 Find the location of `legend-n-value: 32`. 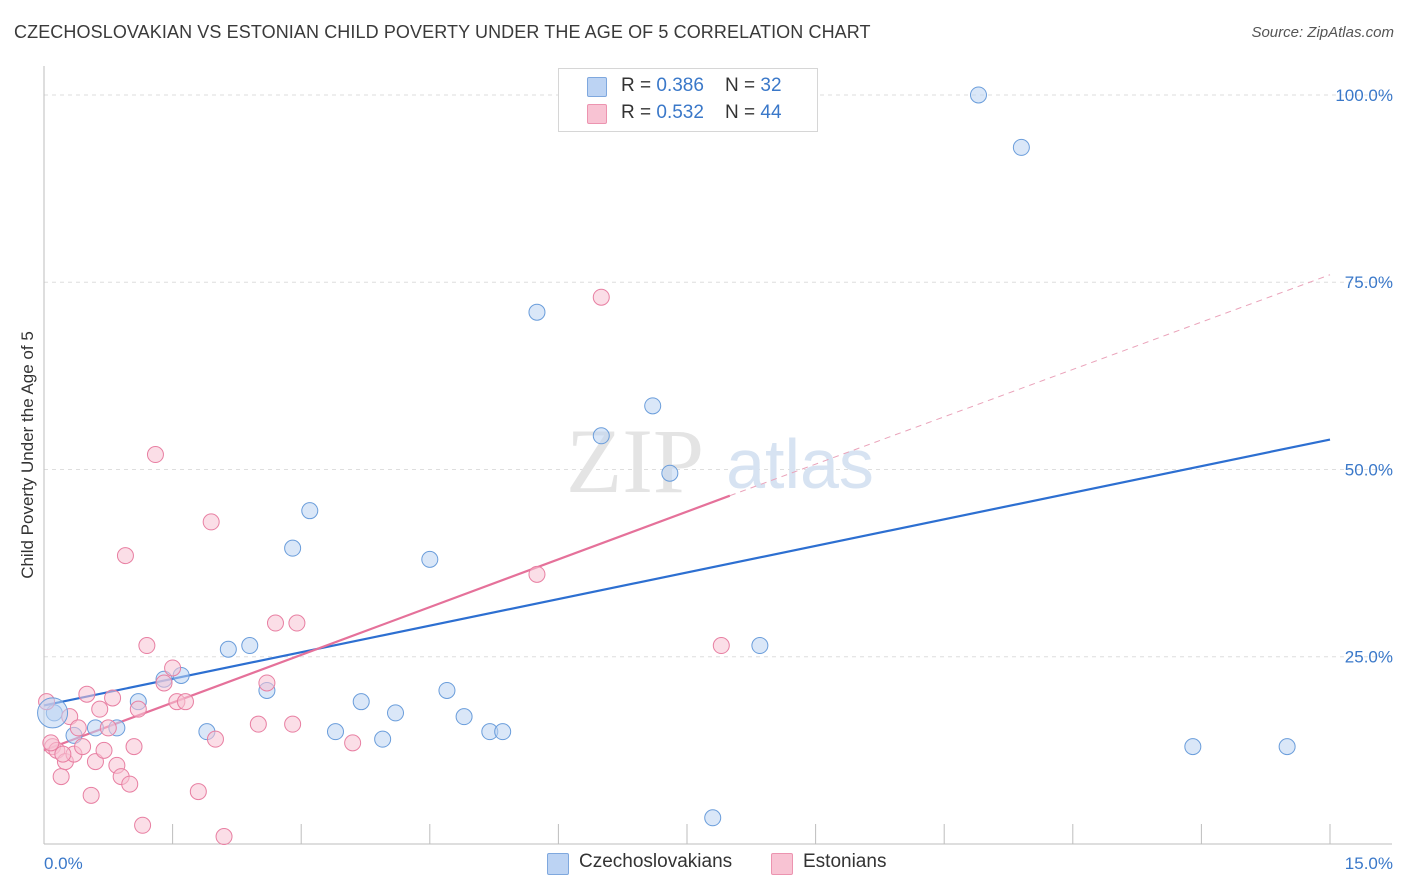

legend-n-value: 32 is located at coordinates (771, 85).